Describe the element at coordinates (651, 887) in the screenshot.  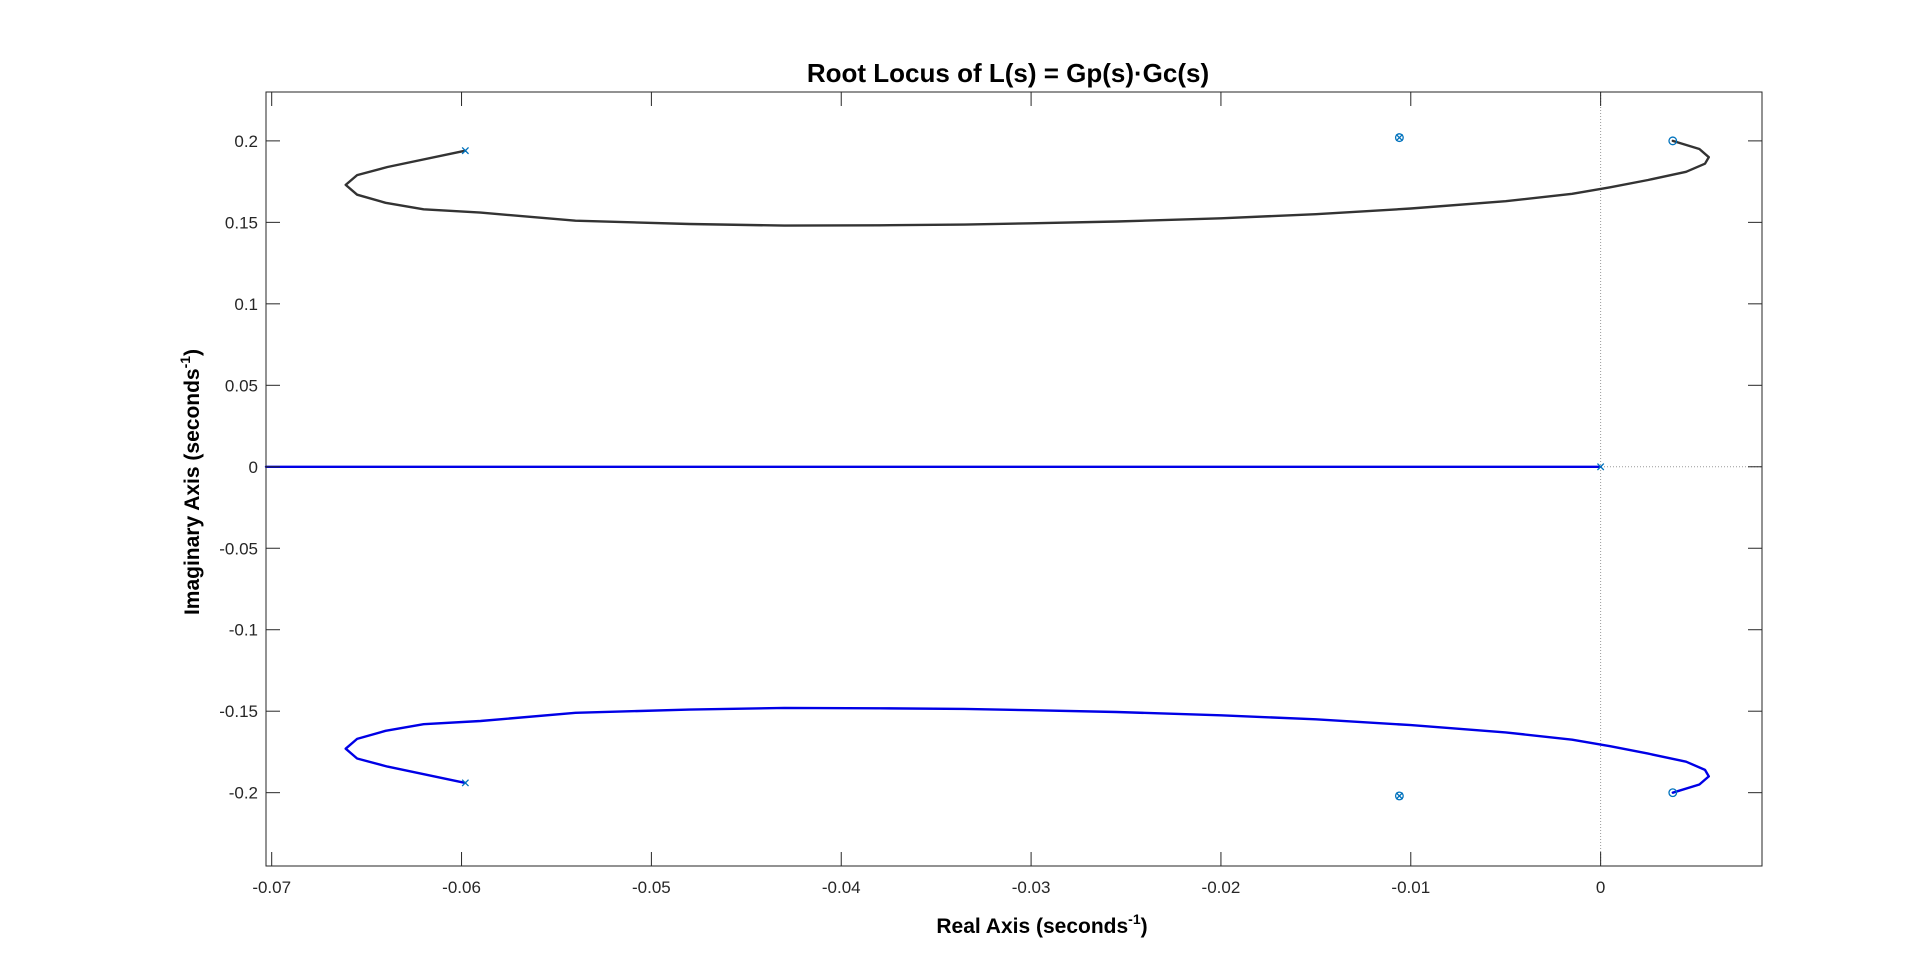
I see `x-tick-label: -0.05` at that location.